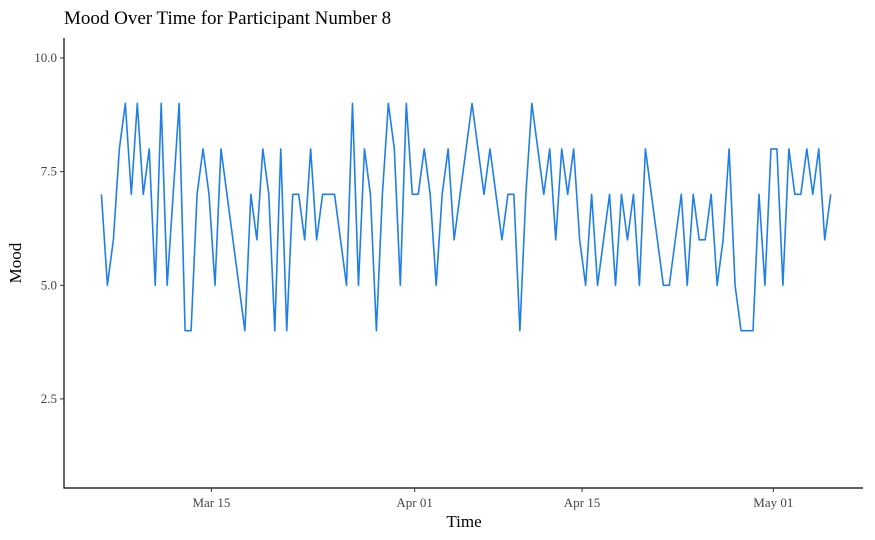 The width and height of the screenshot is (875, 540). Describe the element at coordinates (45, 57) in the screenshot. I see `y-tick-label: 10.0` at that location.